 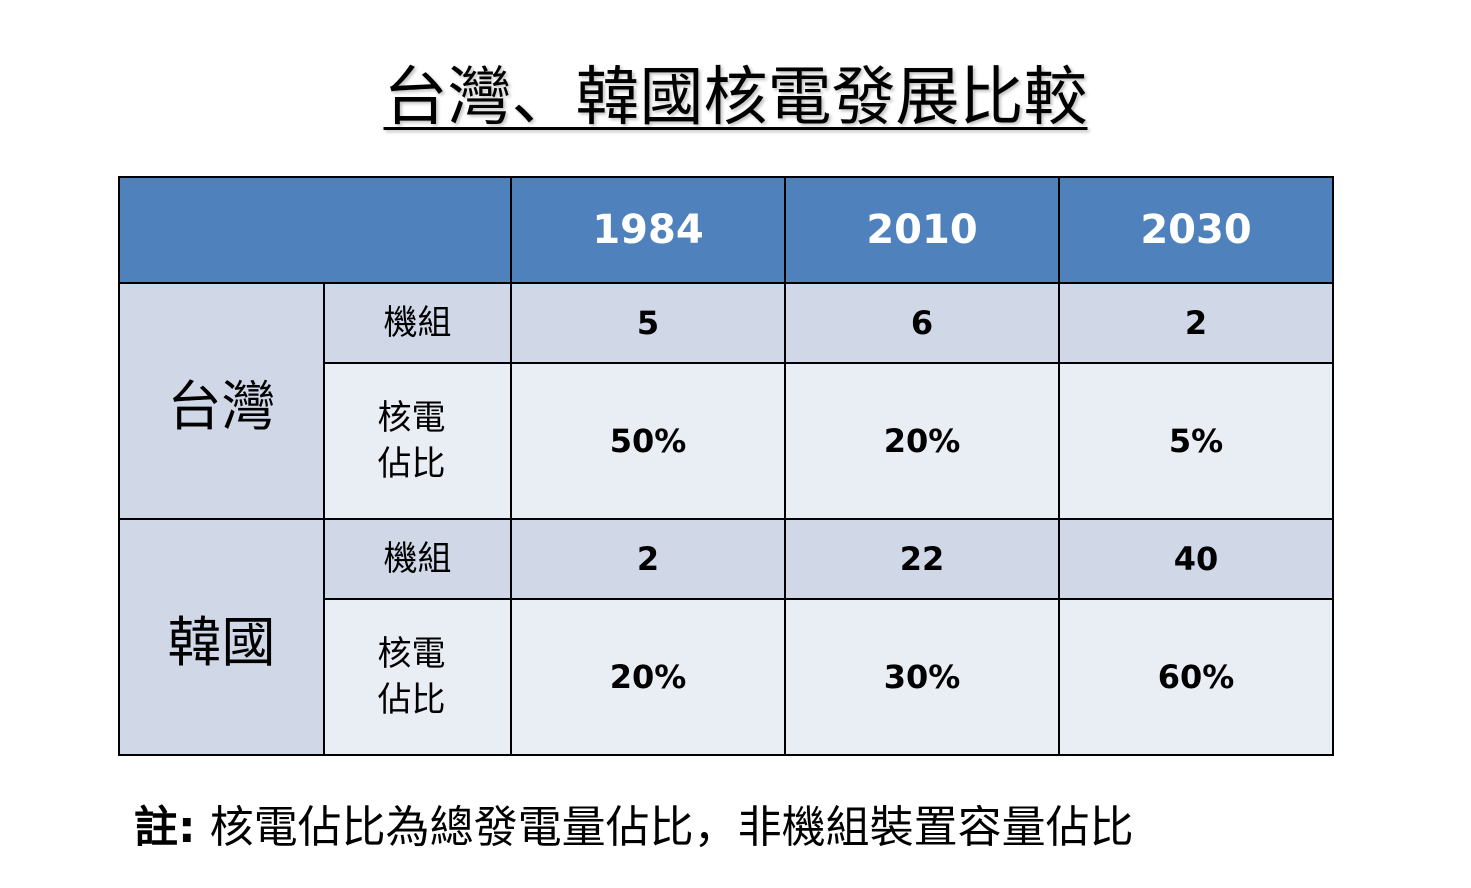 I want to click on footnote: 註: 核電佔比為總發電量佔比，非機組裝置容量佔比, so click(x=634, y=828).